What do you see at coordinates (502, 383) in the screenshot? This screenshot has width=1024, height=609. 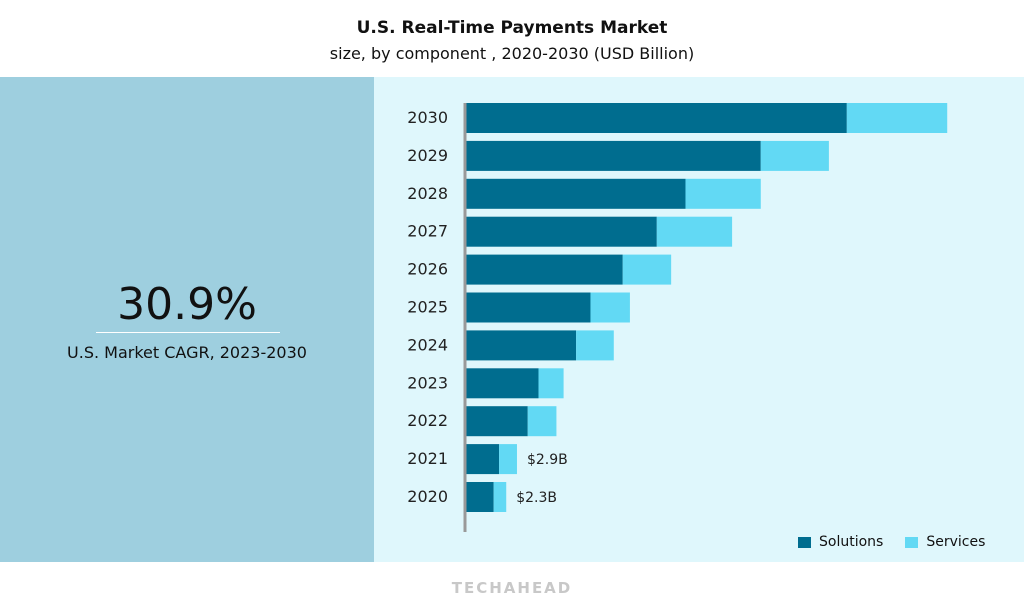 I see `bar-solutions-2023` at bounding box center [502, 383].